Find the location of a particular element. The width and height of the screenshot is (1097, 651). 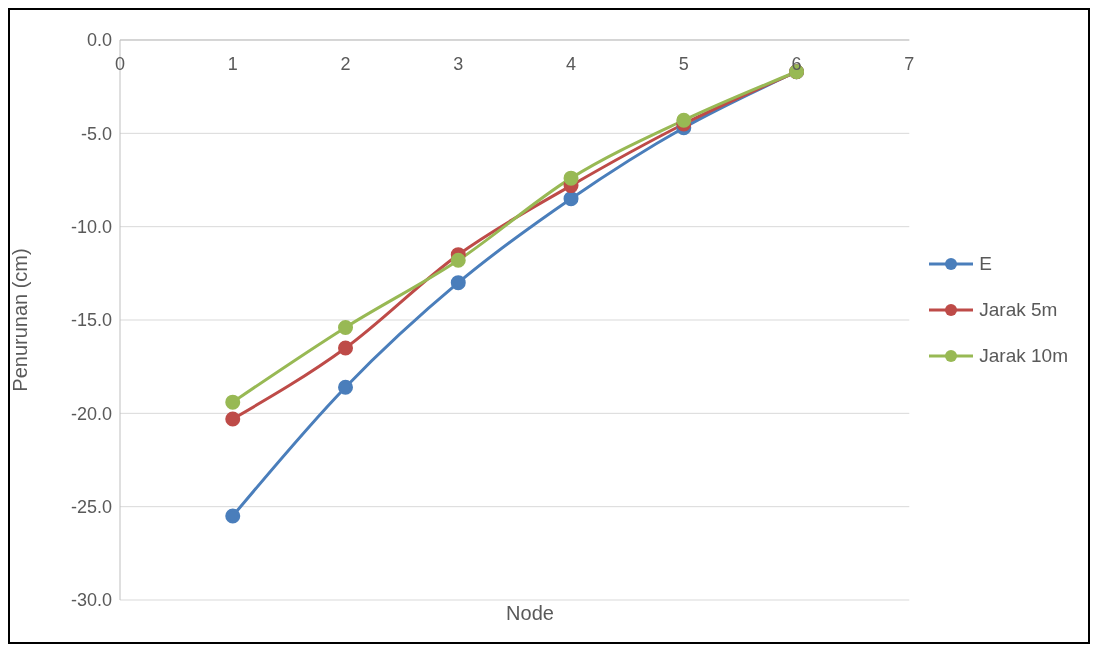

y-tick-label: -25.0 is located at coordinates (91, 507).